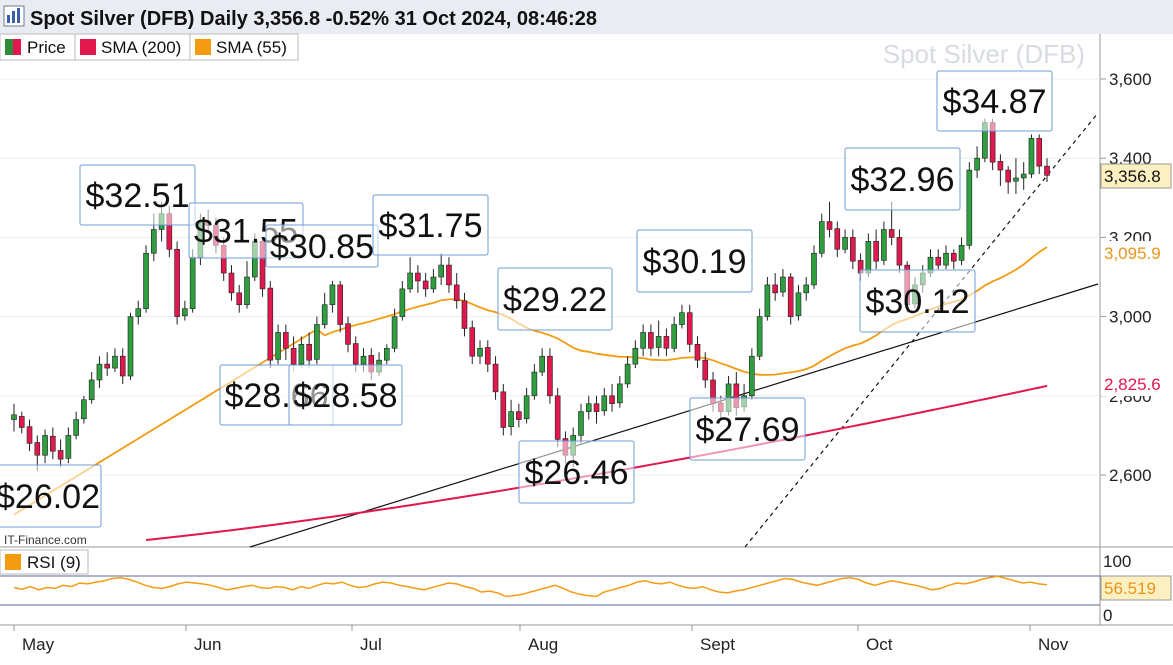  Describe the element at coordinates (46, 47) in the screenshot. I see `legend-label-price: Price` at that location.